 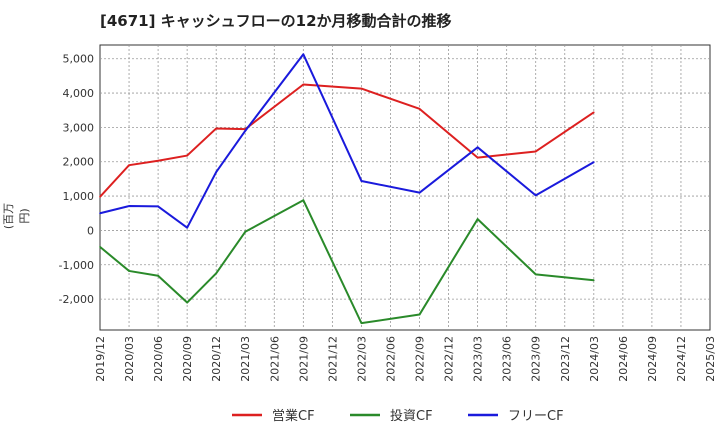 I want to click on x-tick-label: 2023/03, so click(x=478, y=359).